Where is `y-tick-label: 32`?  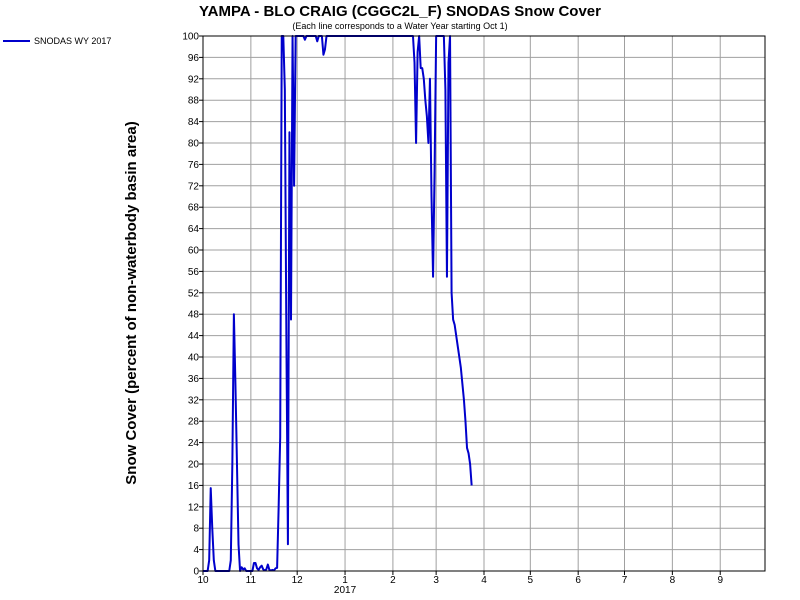
y-tick-label: 32 is located at coordinates (194, 400).